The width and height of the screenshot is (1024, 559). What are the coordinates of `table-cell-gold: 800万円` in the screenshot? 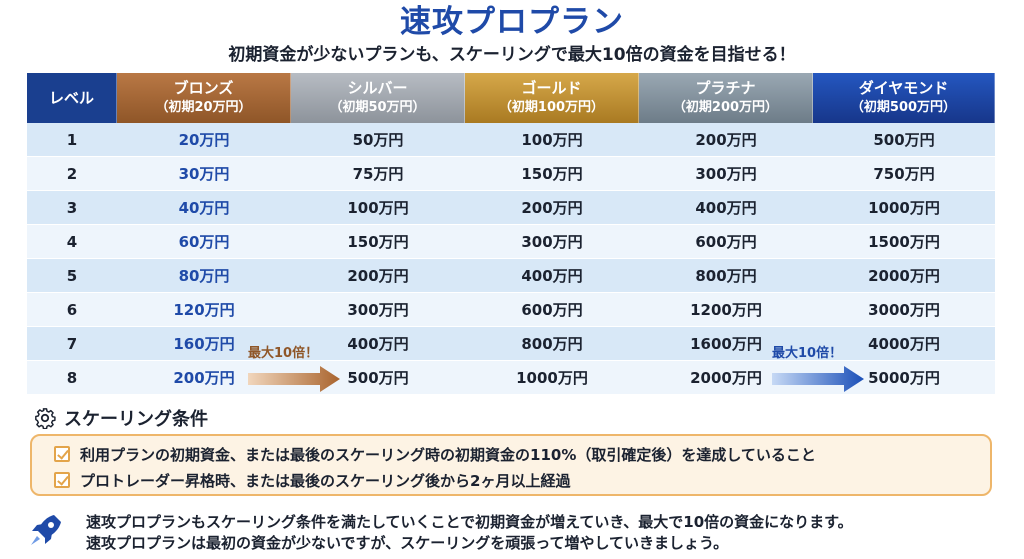 It's located at (552, 344).